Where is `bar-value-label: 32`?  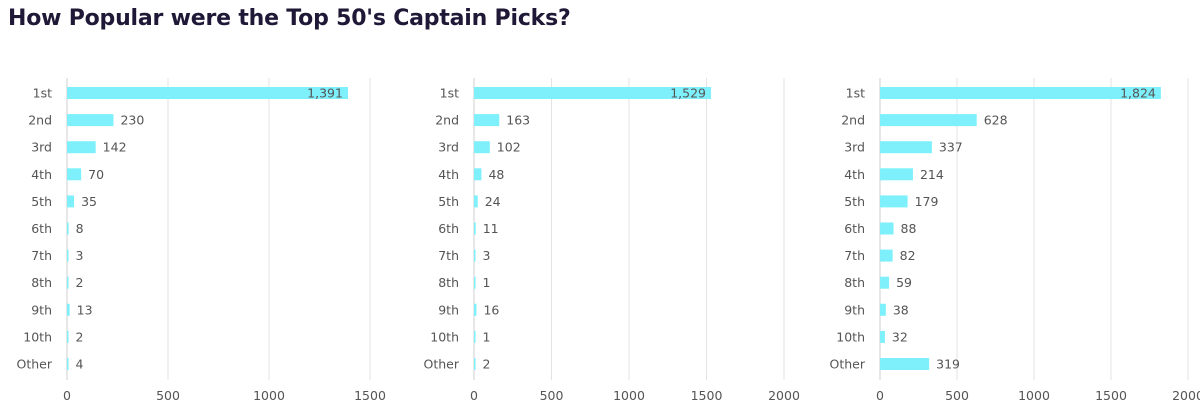 bar-value-label: 32 is located at coordinates (900, 336).